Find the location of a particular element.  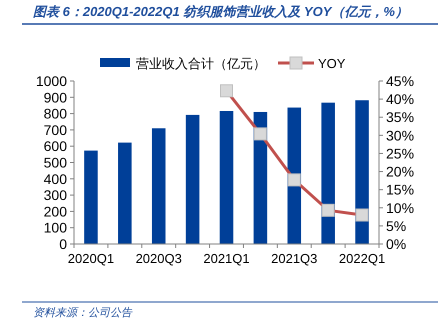

y-tick-label: 800 is located at coordinates (56, 114).